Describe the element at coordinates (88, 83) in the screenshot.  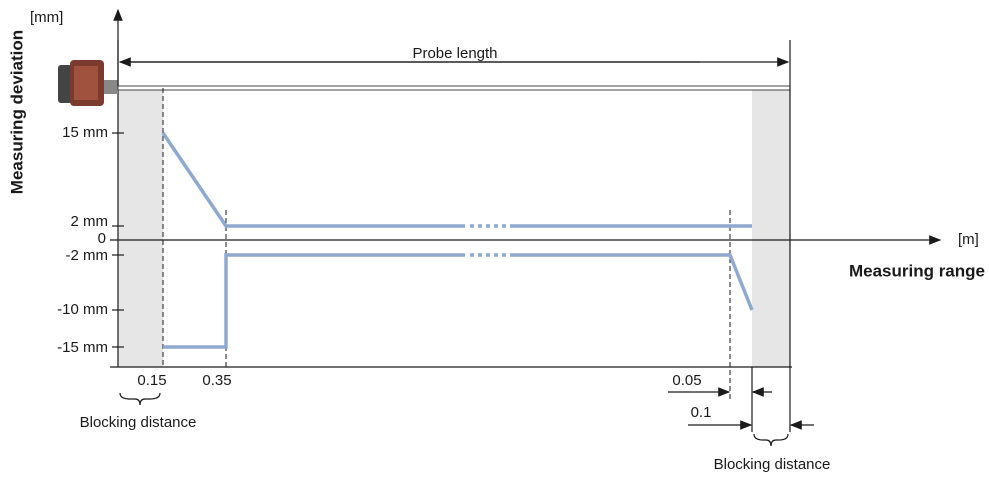
I see `sensor-icon` at that location.